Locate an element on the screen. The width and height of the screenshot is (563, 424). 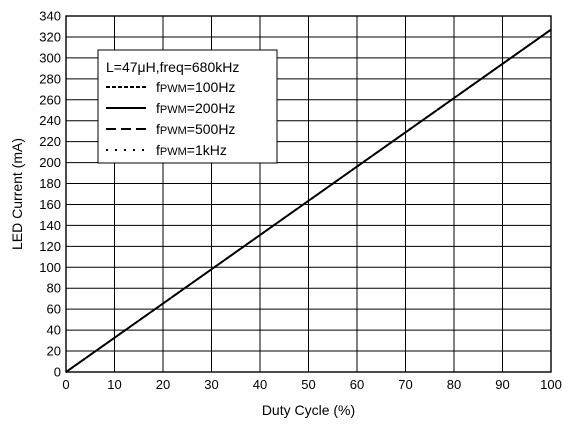
y-tick-label: 0 is located at coordinates (57, 372).